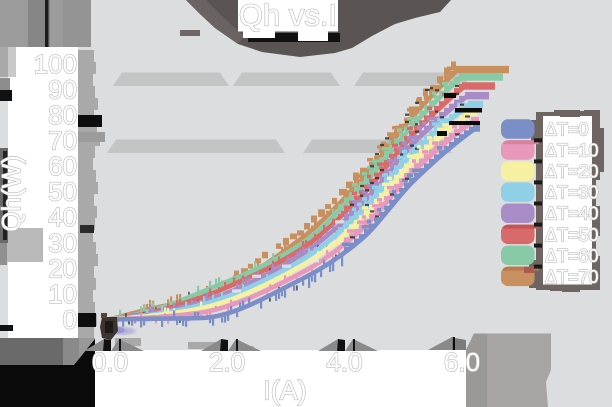  Describe the element at coordinates (572, 151) in the screenshot. I see `svg-text: ΔT=10` at that location.